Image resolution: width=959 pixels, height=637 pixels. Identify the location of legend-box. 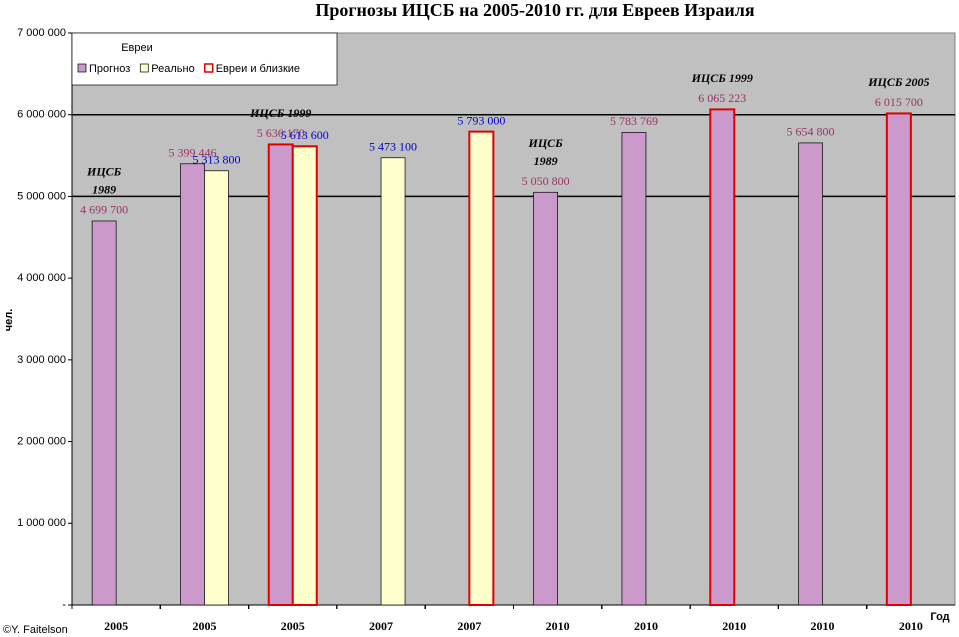
(204, 59).